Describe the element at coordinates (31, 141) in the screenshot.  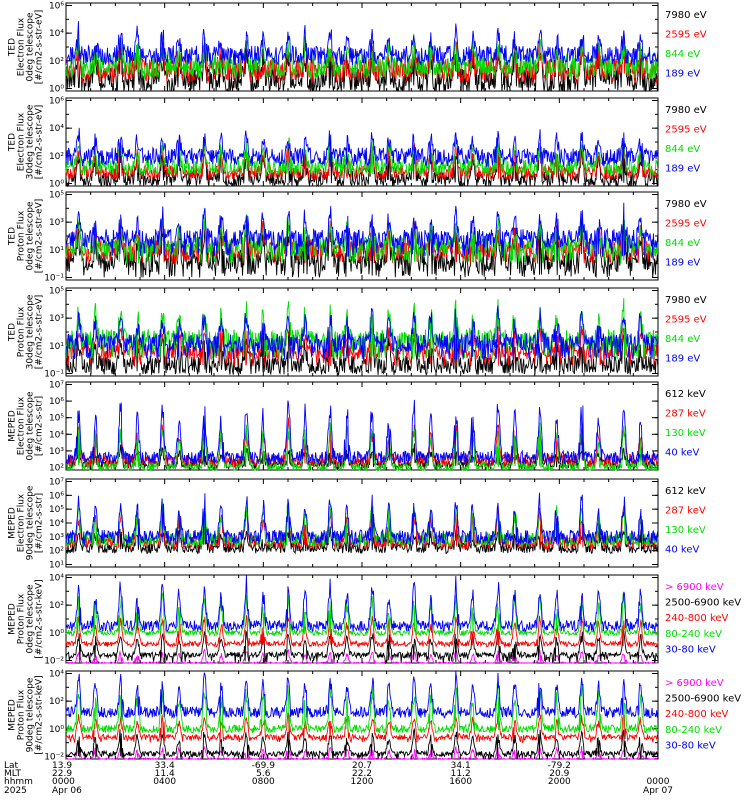
I see `y-axis-title-line: 30deg telescope` at that location.